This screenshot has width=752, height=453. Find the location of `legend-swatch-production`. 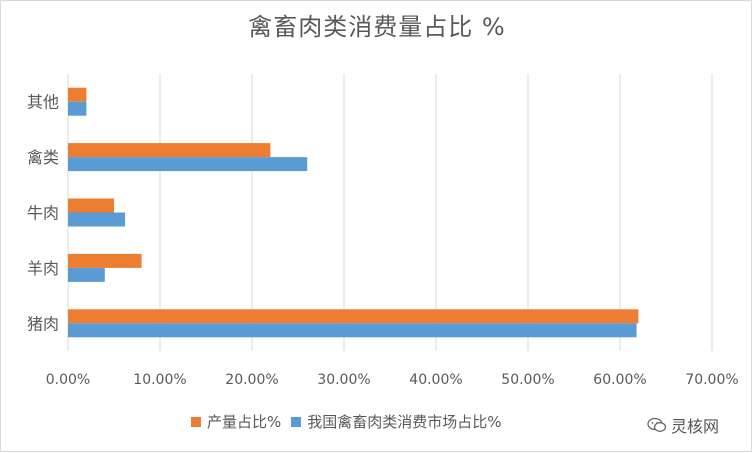

legend-swatch-production is located at coordinates (196, 421).